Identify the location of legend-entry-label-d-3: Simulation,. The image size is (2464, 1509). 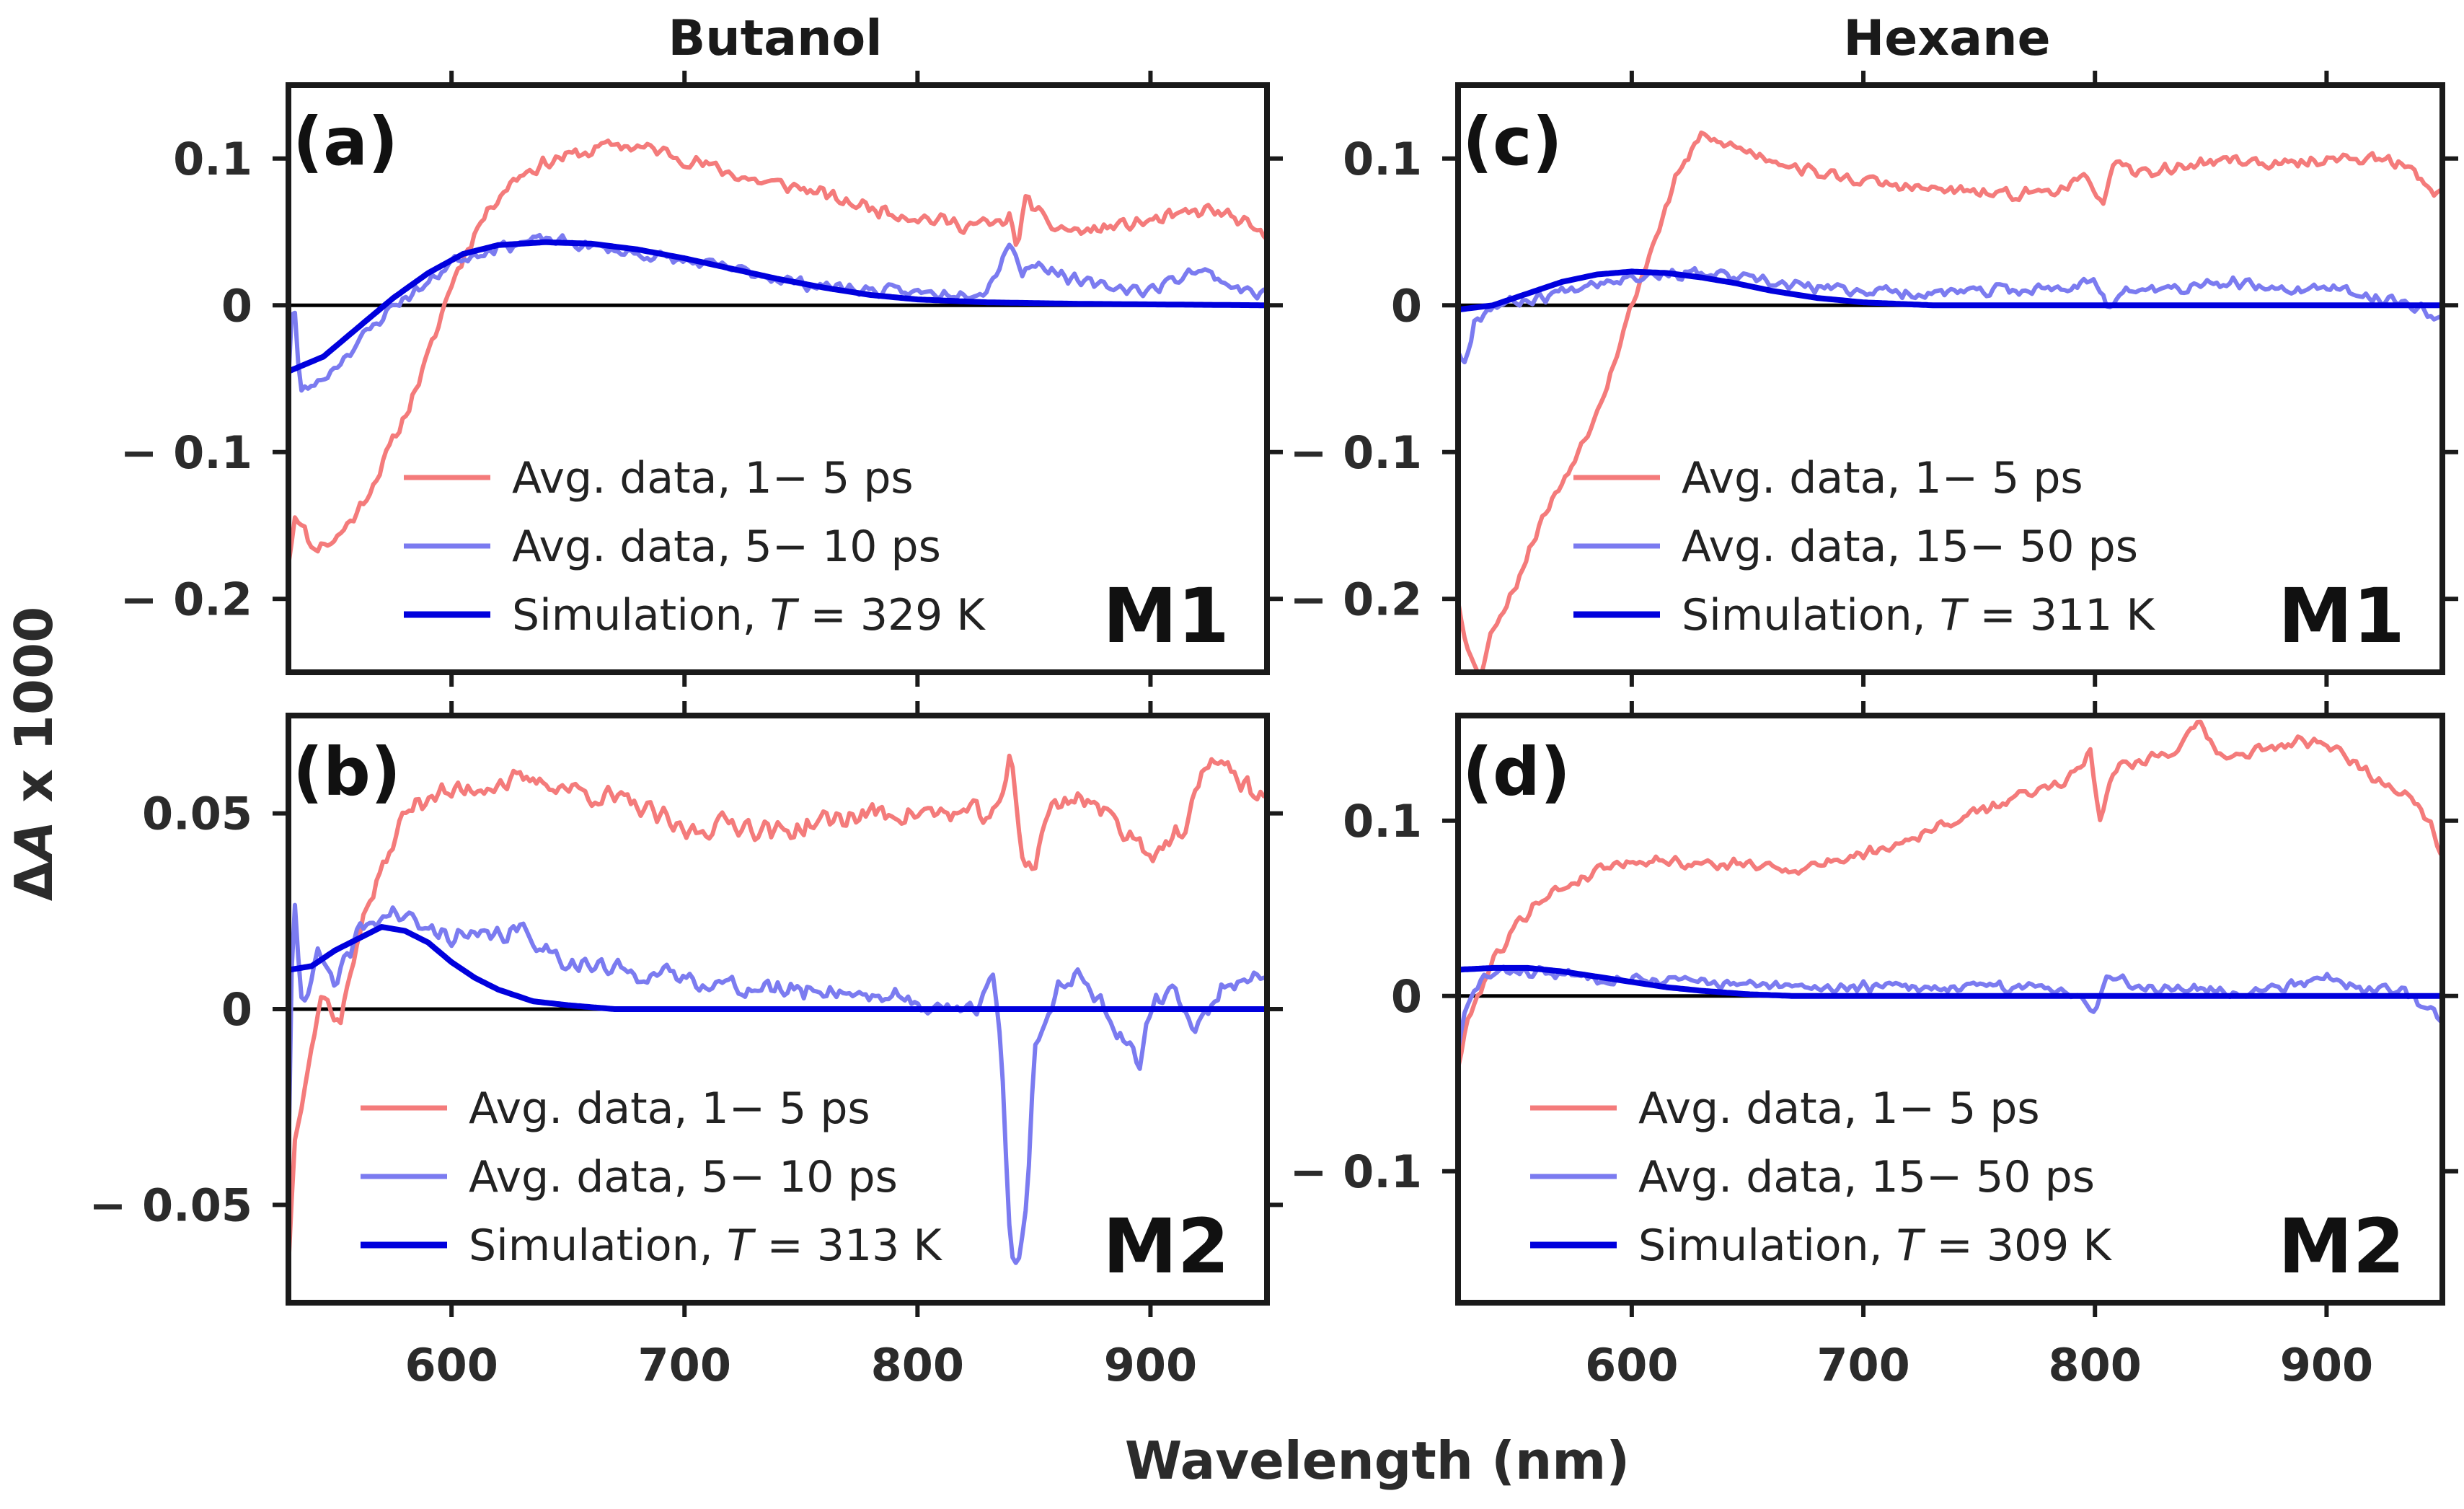
(1767, 1245).